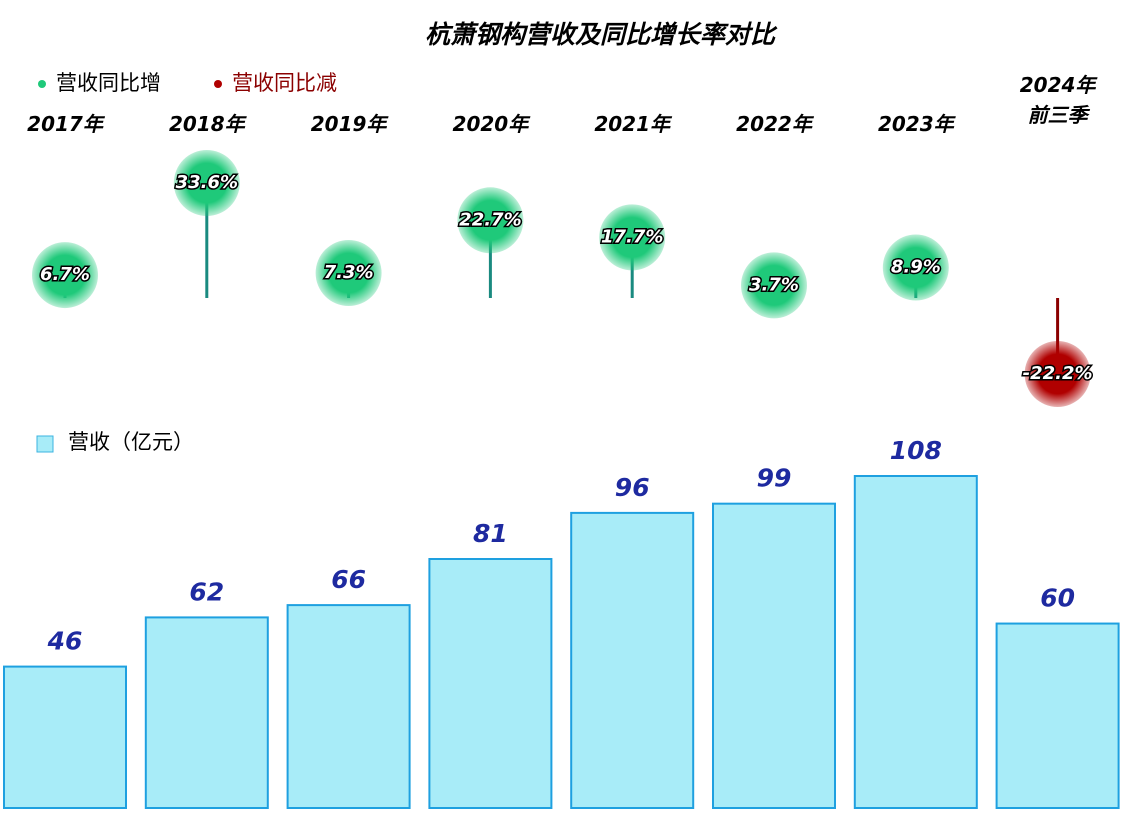 Image resolution: width=1134 pixels, height=813 pixels. I want to click on value-label: 108, so click(916, 450).